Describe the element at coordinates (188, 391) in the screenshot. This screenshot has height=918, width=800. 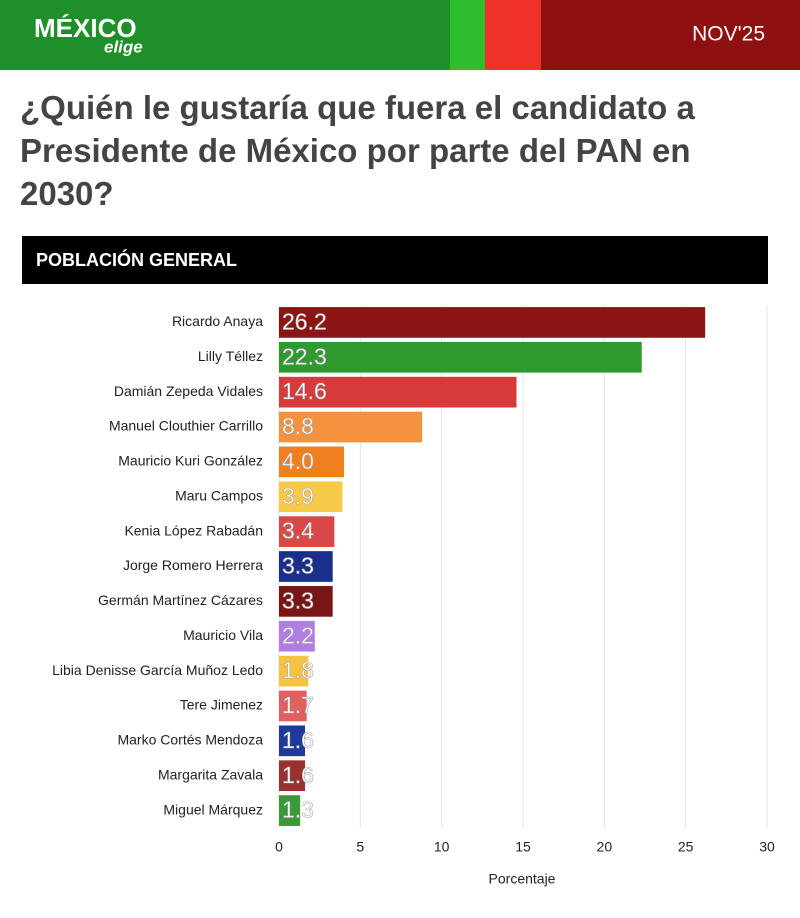
I see `y-tick-label: Damián Zepeda Vidales` at that location.